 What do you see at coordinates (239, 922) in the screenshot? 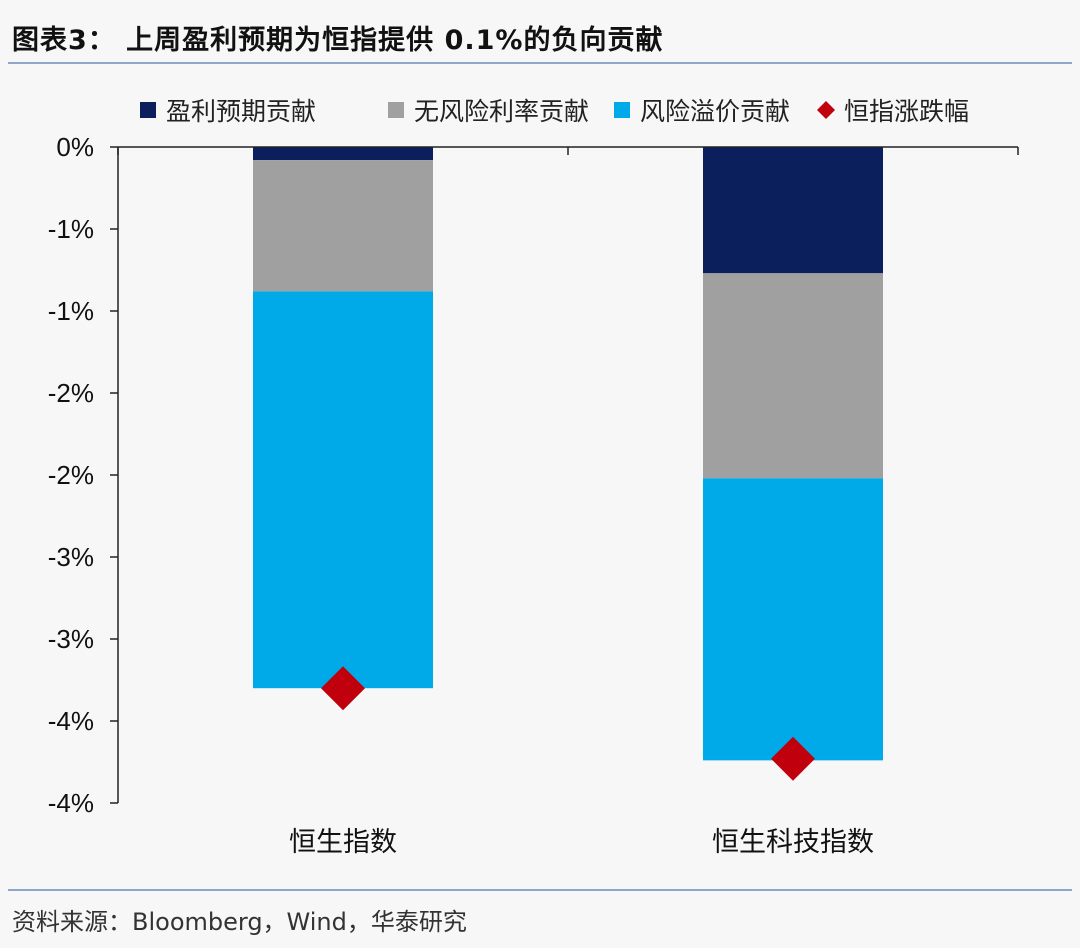
I see `source-note: 资料来源：Bloomberg，Wind，华泰研究` at bounding box center [239, 922].